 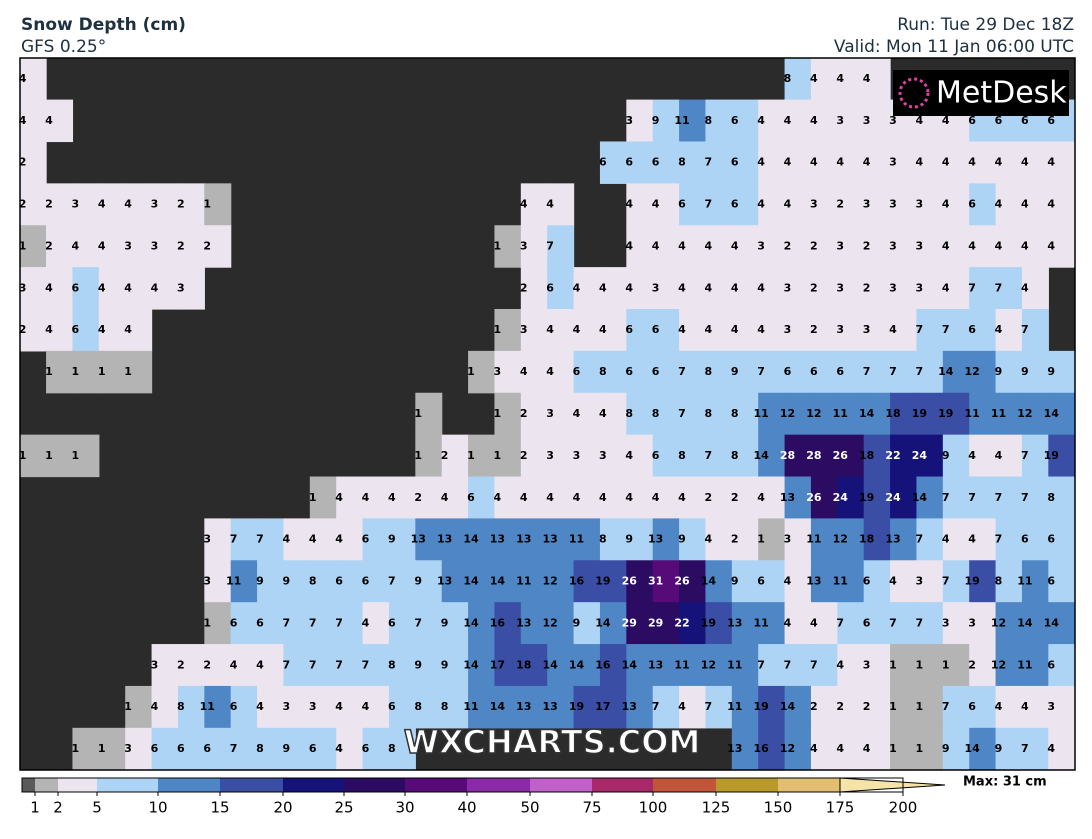 I want to click on snow-value: 29, so click(x=629, y=622).